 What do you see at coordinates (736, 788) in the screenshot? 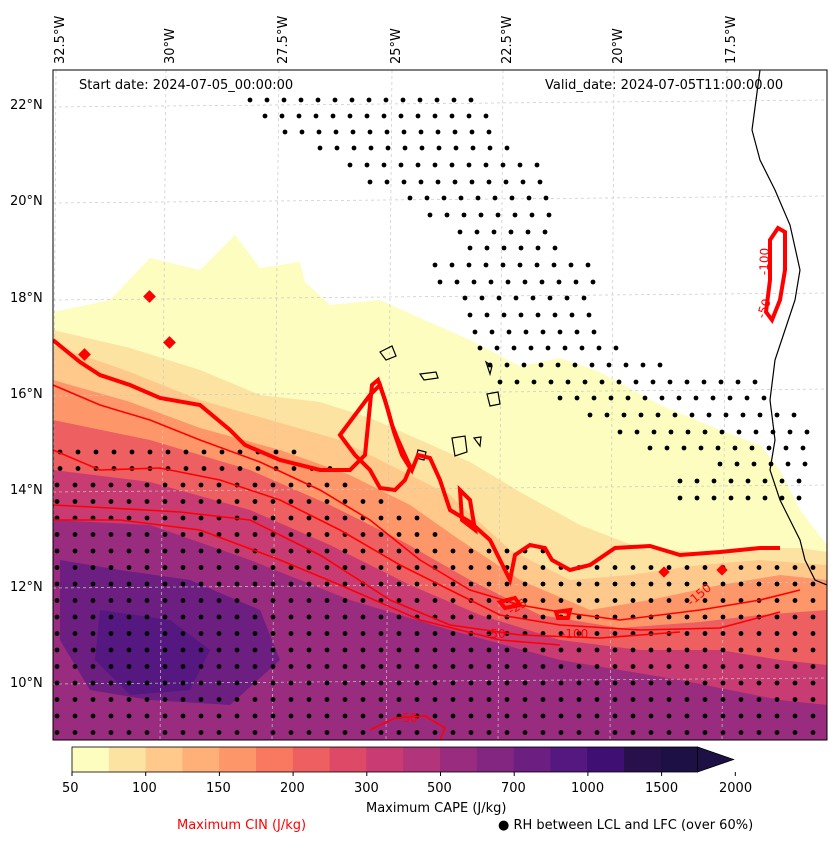
I see `colorbar-tick-label: 2000` at bounding box center [736, 788].